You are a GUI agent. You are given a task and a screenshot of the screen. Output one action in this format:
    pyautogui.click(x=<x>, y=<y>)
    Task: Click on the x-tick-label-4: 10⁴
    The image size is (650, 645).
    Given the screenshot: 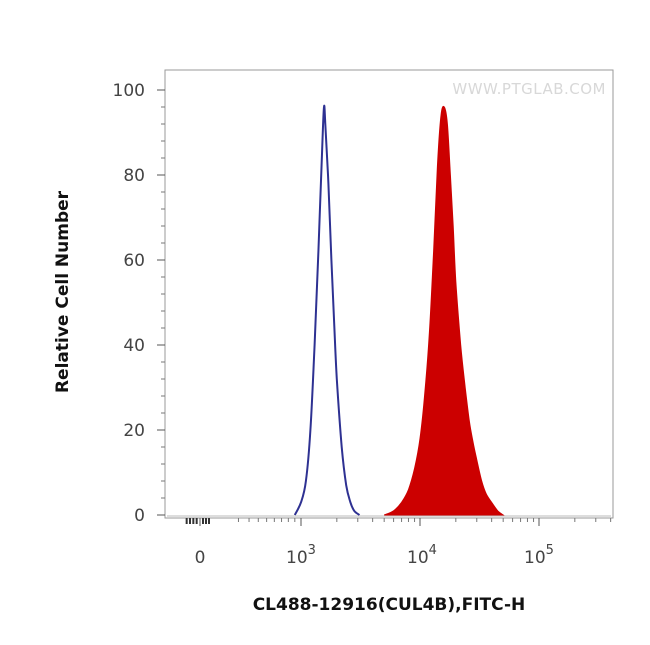 What is the action you would take?
    pyautogui.click(x=422, y=555)
    